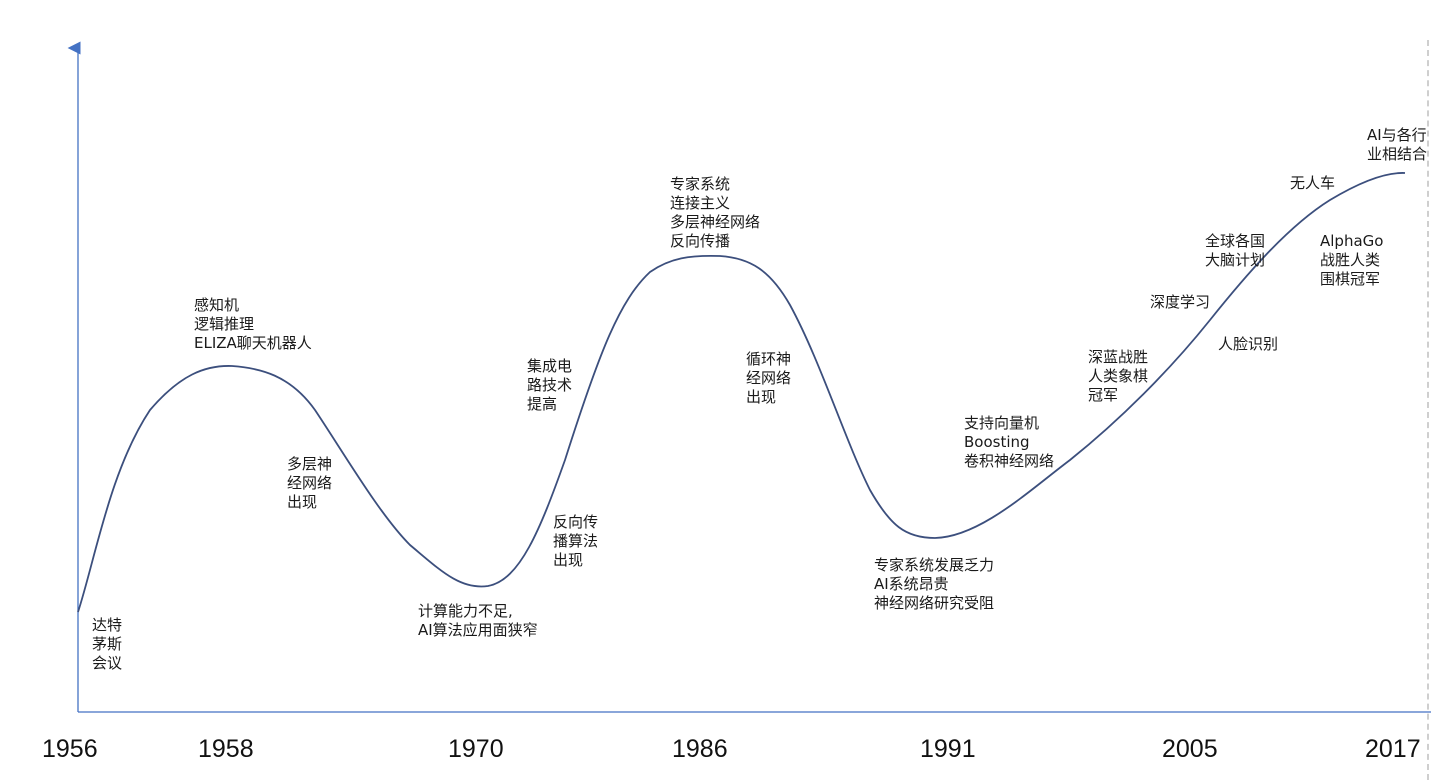 The image size is (1431, 780). I want to click on year-label-1958: 1958, so click(226, 749).